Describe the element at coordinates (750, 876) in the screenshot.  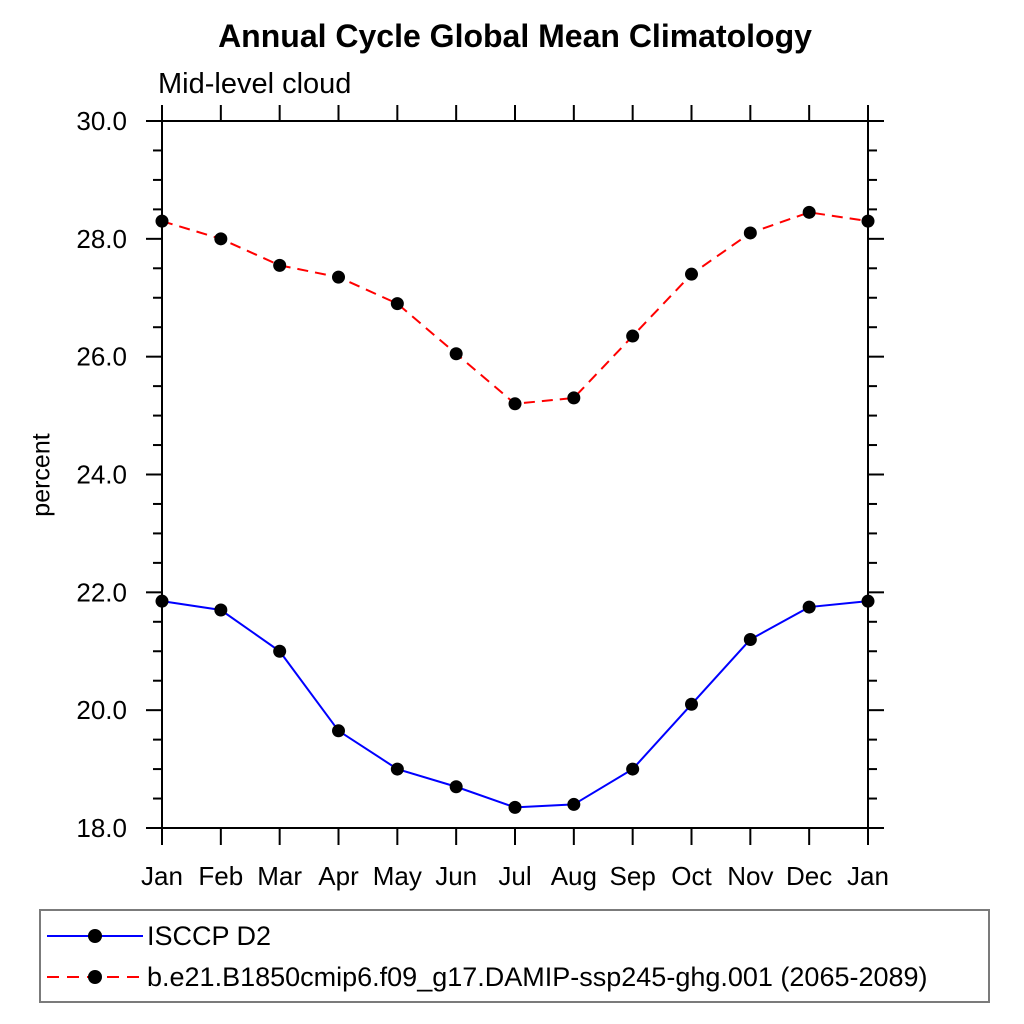
I see `svg-text: Nov` at that location.